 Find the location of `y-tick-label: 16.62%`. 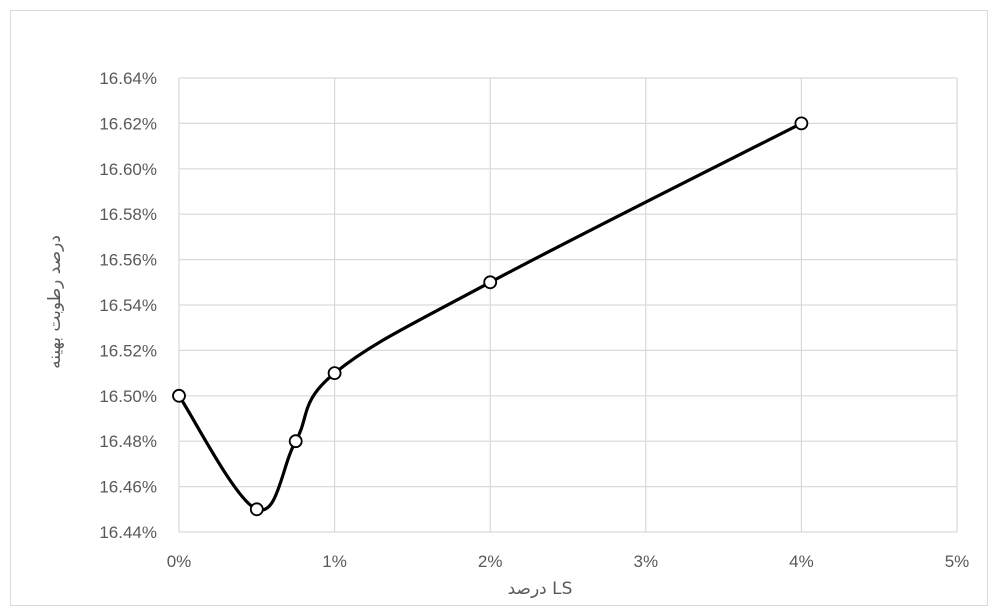

y-tick-label: 16.62% is located at coordinates (128, 123).